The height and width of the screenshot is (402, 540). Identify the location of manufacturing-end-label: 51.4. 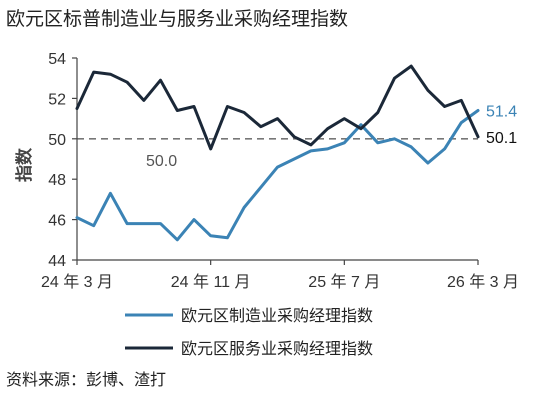
(501, 112).